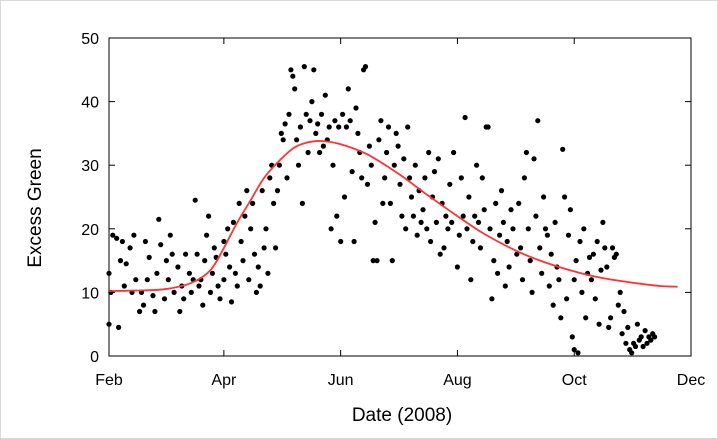 The height and width of the screenshot is (439, 718). What do you see at coordinates (457, 380) in the screenshot?
I see `x-tick-label: Aug` at bounding box center [457, 380].